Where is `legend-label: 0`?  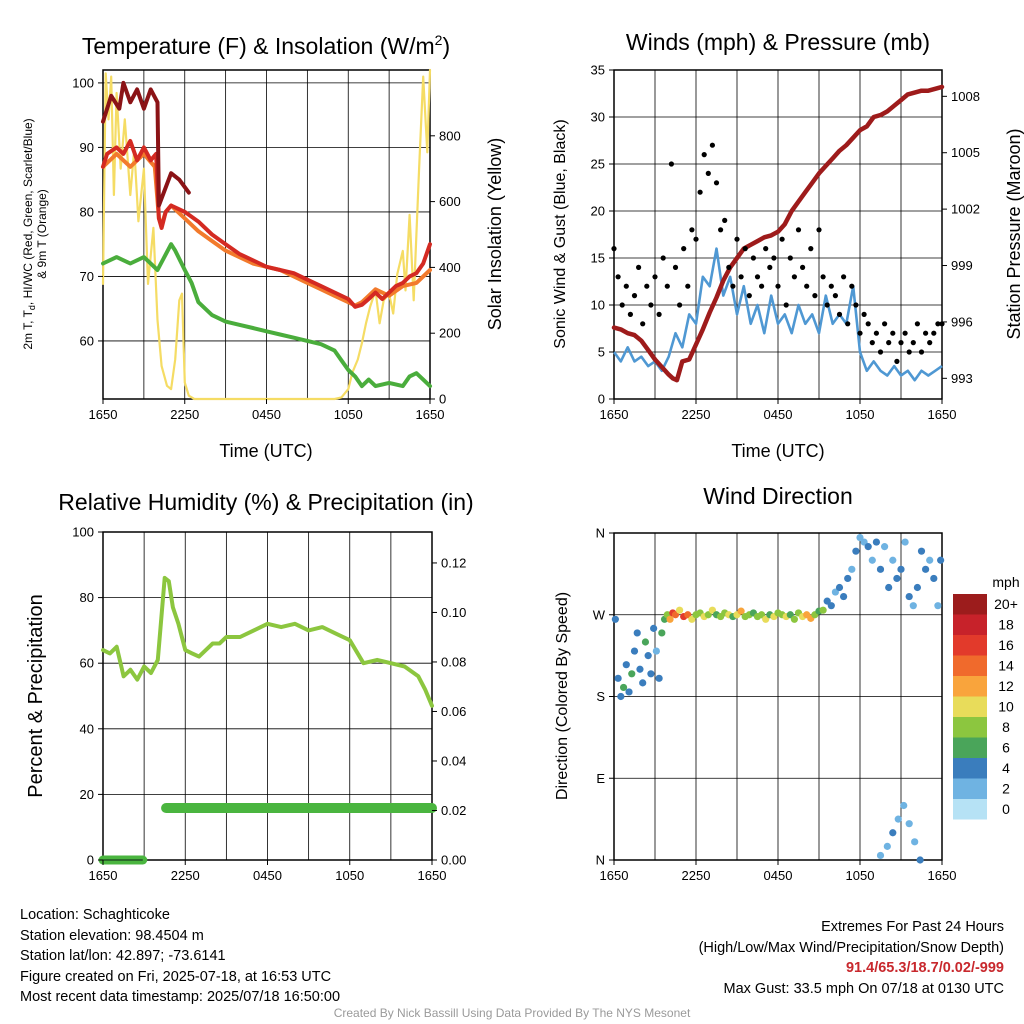
legend-label: 0 is located at coordinates (1006, 809).